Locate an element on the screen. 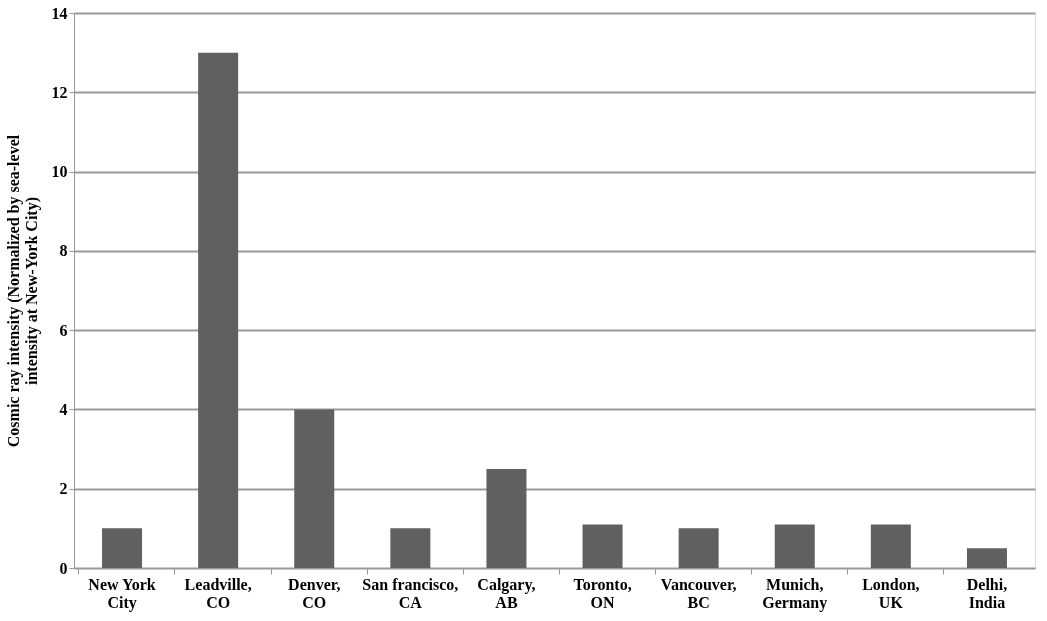 The image size is (1047, 621). y-axis-title: Cosmic ray intensity (Normalized by sea-level intensity at New-York City) is located at coordinates (22, 291).